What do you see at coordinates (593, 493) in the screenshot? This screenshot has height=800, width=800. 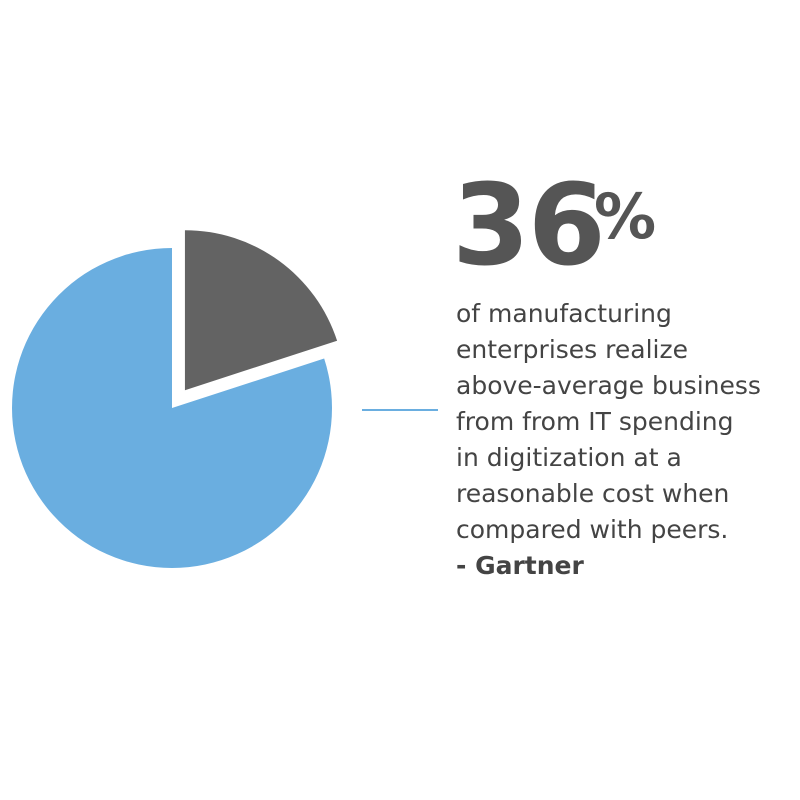 I see `description-line: reasonable cost when` at bounding box center [593, 493].